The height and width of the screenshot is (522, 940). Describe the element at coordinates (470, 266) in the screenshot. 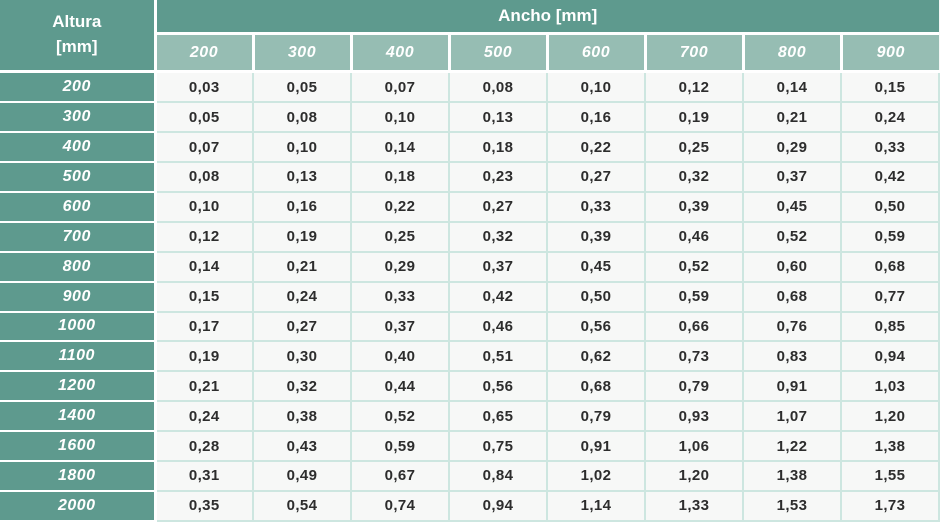

I see `table-row: 800 0,14 0,21 0,29 0,37 0,45 0,52 0,60 0,68` at that location.